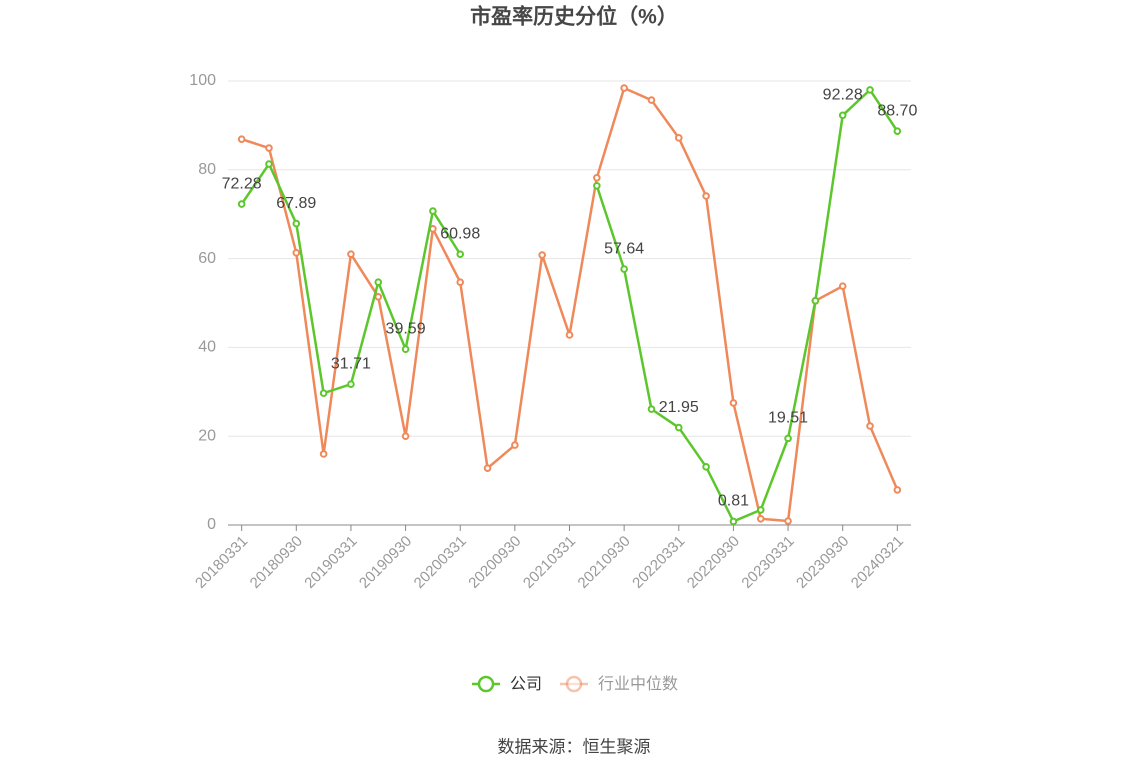 Image resolution: width=1148 pixels, height=776 pixels. Describe the element at coordinates (385, 562) in the screenshot. I see `x-tick-label: 20190930` at that location.